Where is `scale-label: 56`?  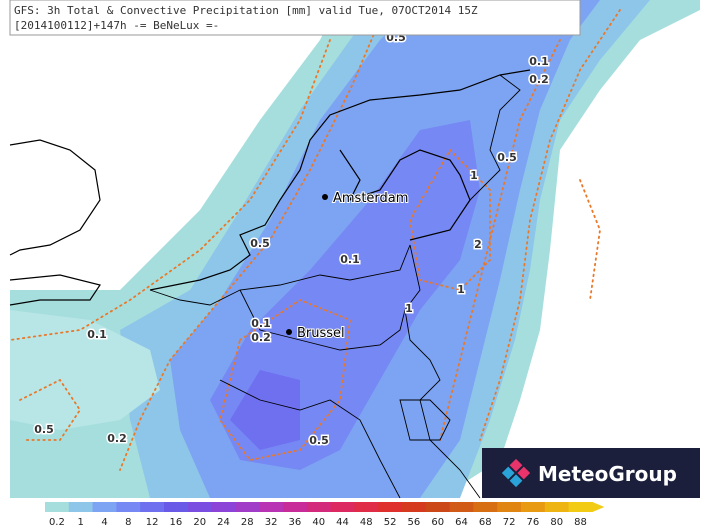 scale-label: 56 is located at coordinates (414, 522).